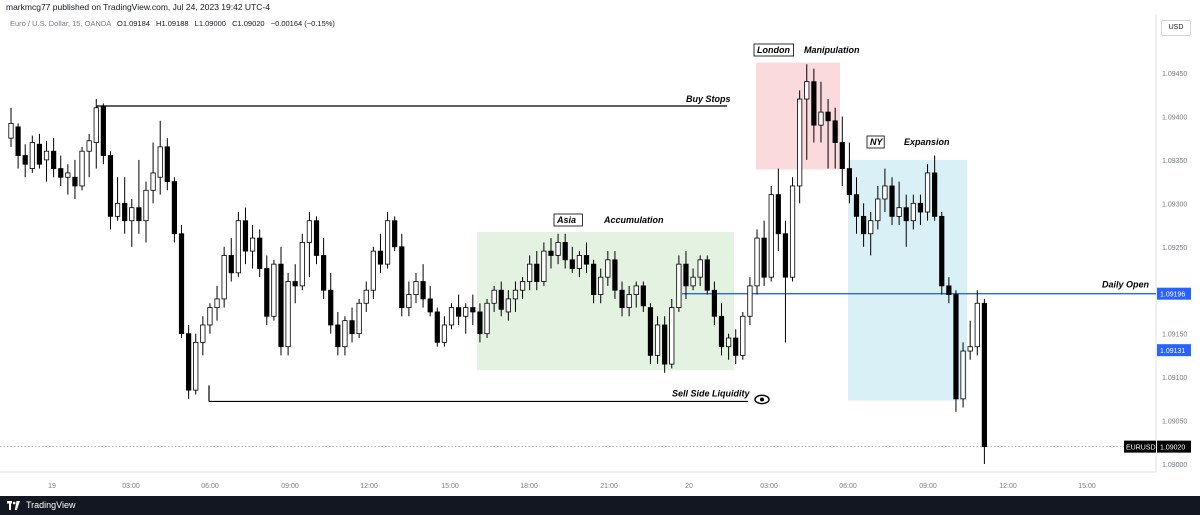  I want to click on symbol-tag-bg, so click(1140, 446).